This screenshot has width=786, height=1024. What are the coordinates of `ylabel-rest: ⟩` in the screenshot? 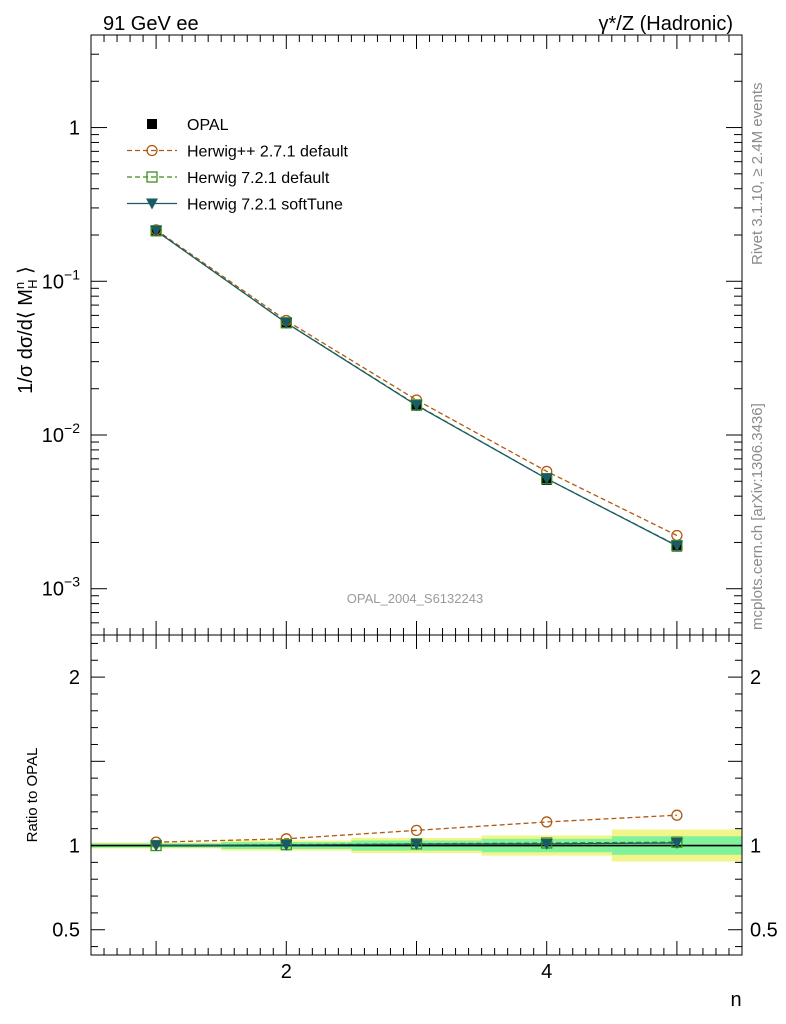 It's located at (26, 272).